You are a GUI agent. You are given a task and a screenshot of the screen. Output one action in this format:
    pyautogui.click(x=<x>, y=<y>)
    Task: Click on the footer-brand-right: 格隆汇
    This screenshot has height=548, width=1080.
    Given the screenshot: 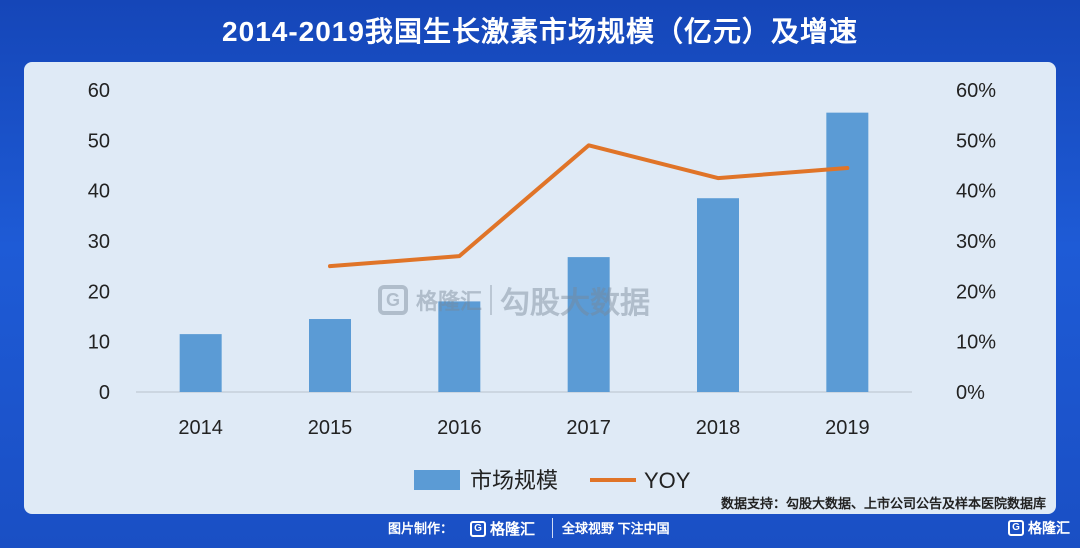 What is the action you would take?
    pyautogui.click(x=1049, y=528)
    